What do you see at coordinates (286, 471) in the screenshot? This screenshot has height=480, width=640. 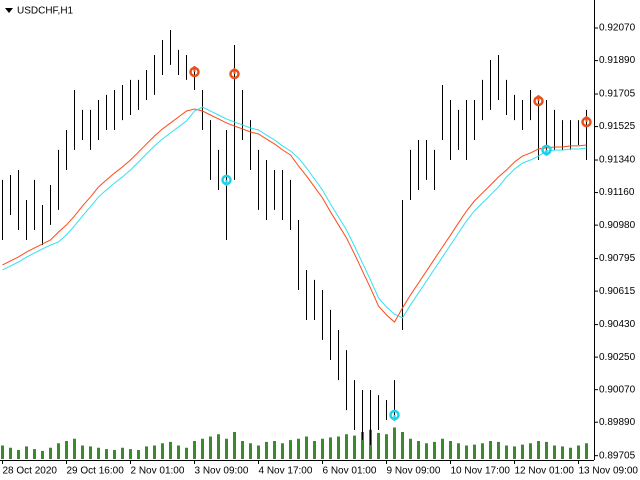 I see `x-tick-label: 4 Nov 17:00` at bounding box center [286, 471].